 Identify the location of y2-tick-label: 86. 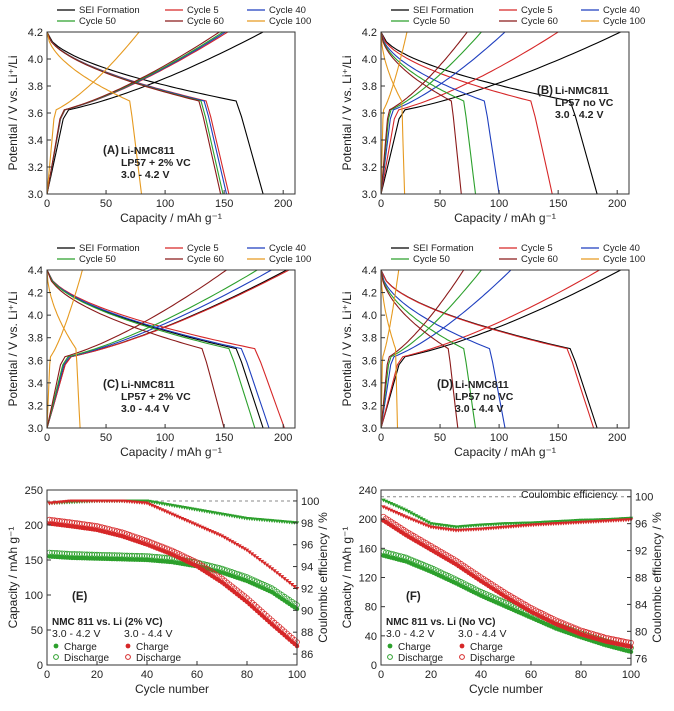
(307, 655).